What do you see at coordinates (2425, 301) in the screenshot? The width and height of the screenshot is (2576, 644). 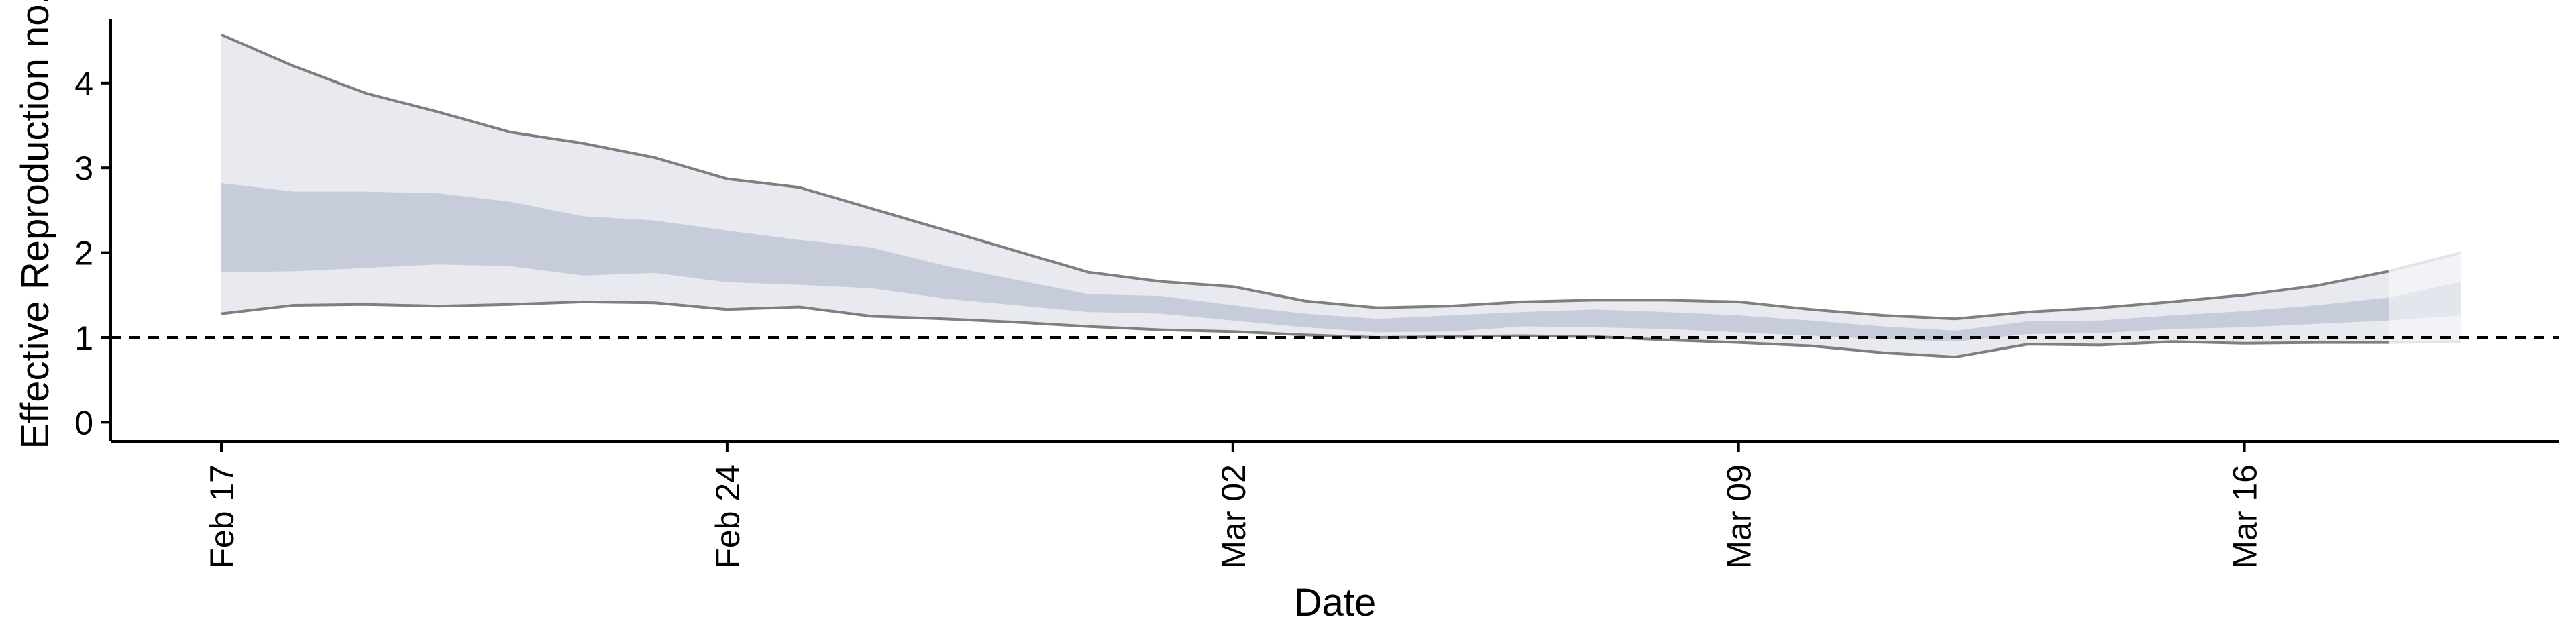 I see `inner-band-projection` at bounding box center [2425, 301].